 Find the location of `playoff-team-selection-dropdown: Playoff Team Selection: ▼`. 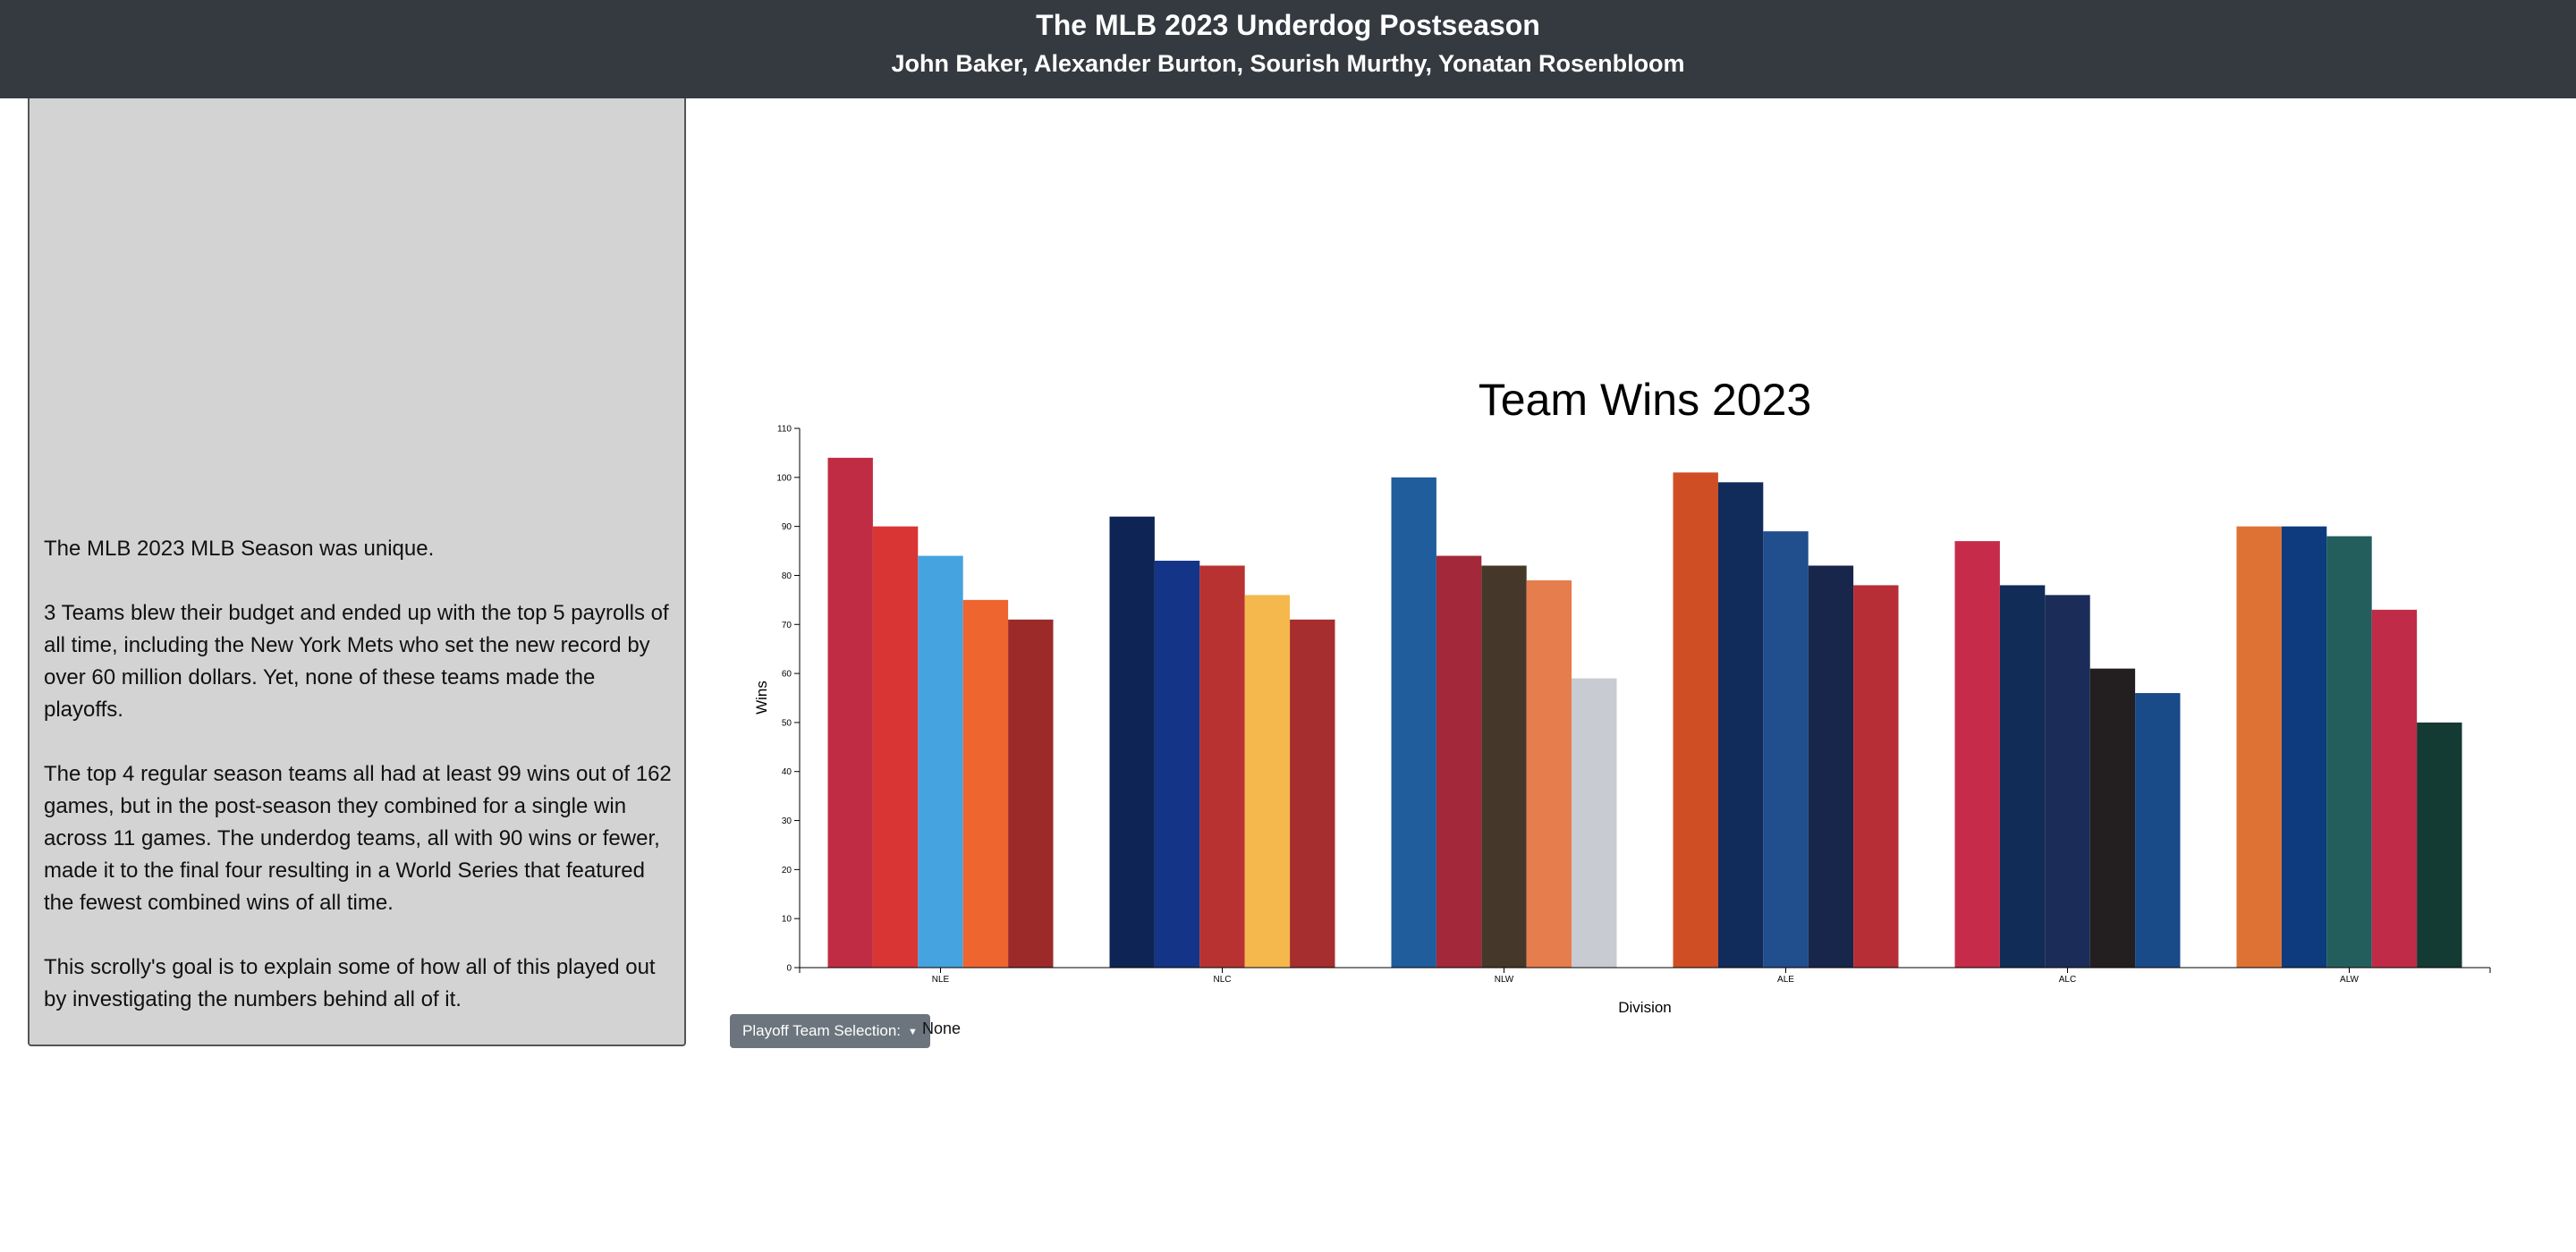

playoff-team-selection-dropdown: Playoff Team Selection: ▼ is located at coordinates (830, 1031).